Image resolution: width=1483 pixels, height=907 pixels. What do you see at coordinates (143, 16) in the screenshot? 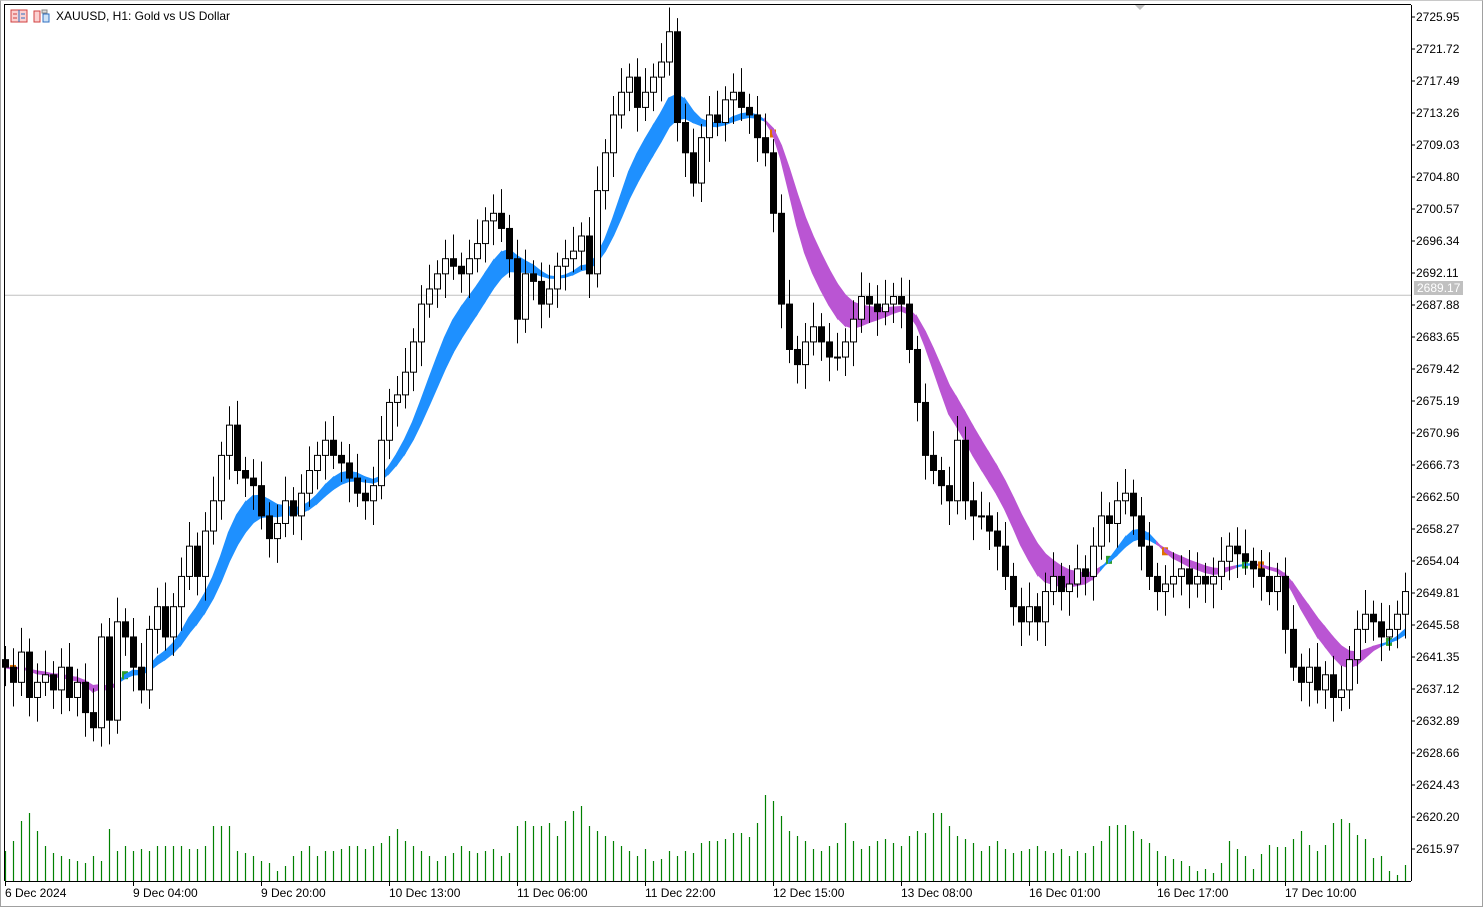
I see `chart-title: XAUUSD, H1: Gold vs US Dollar` at bounding box center [143, 16].